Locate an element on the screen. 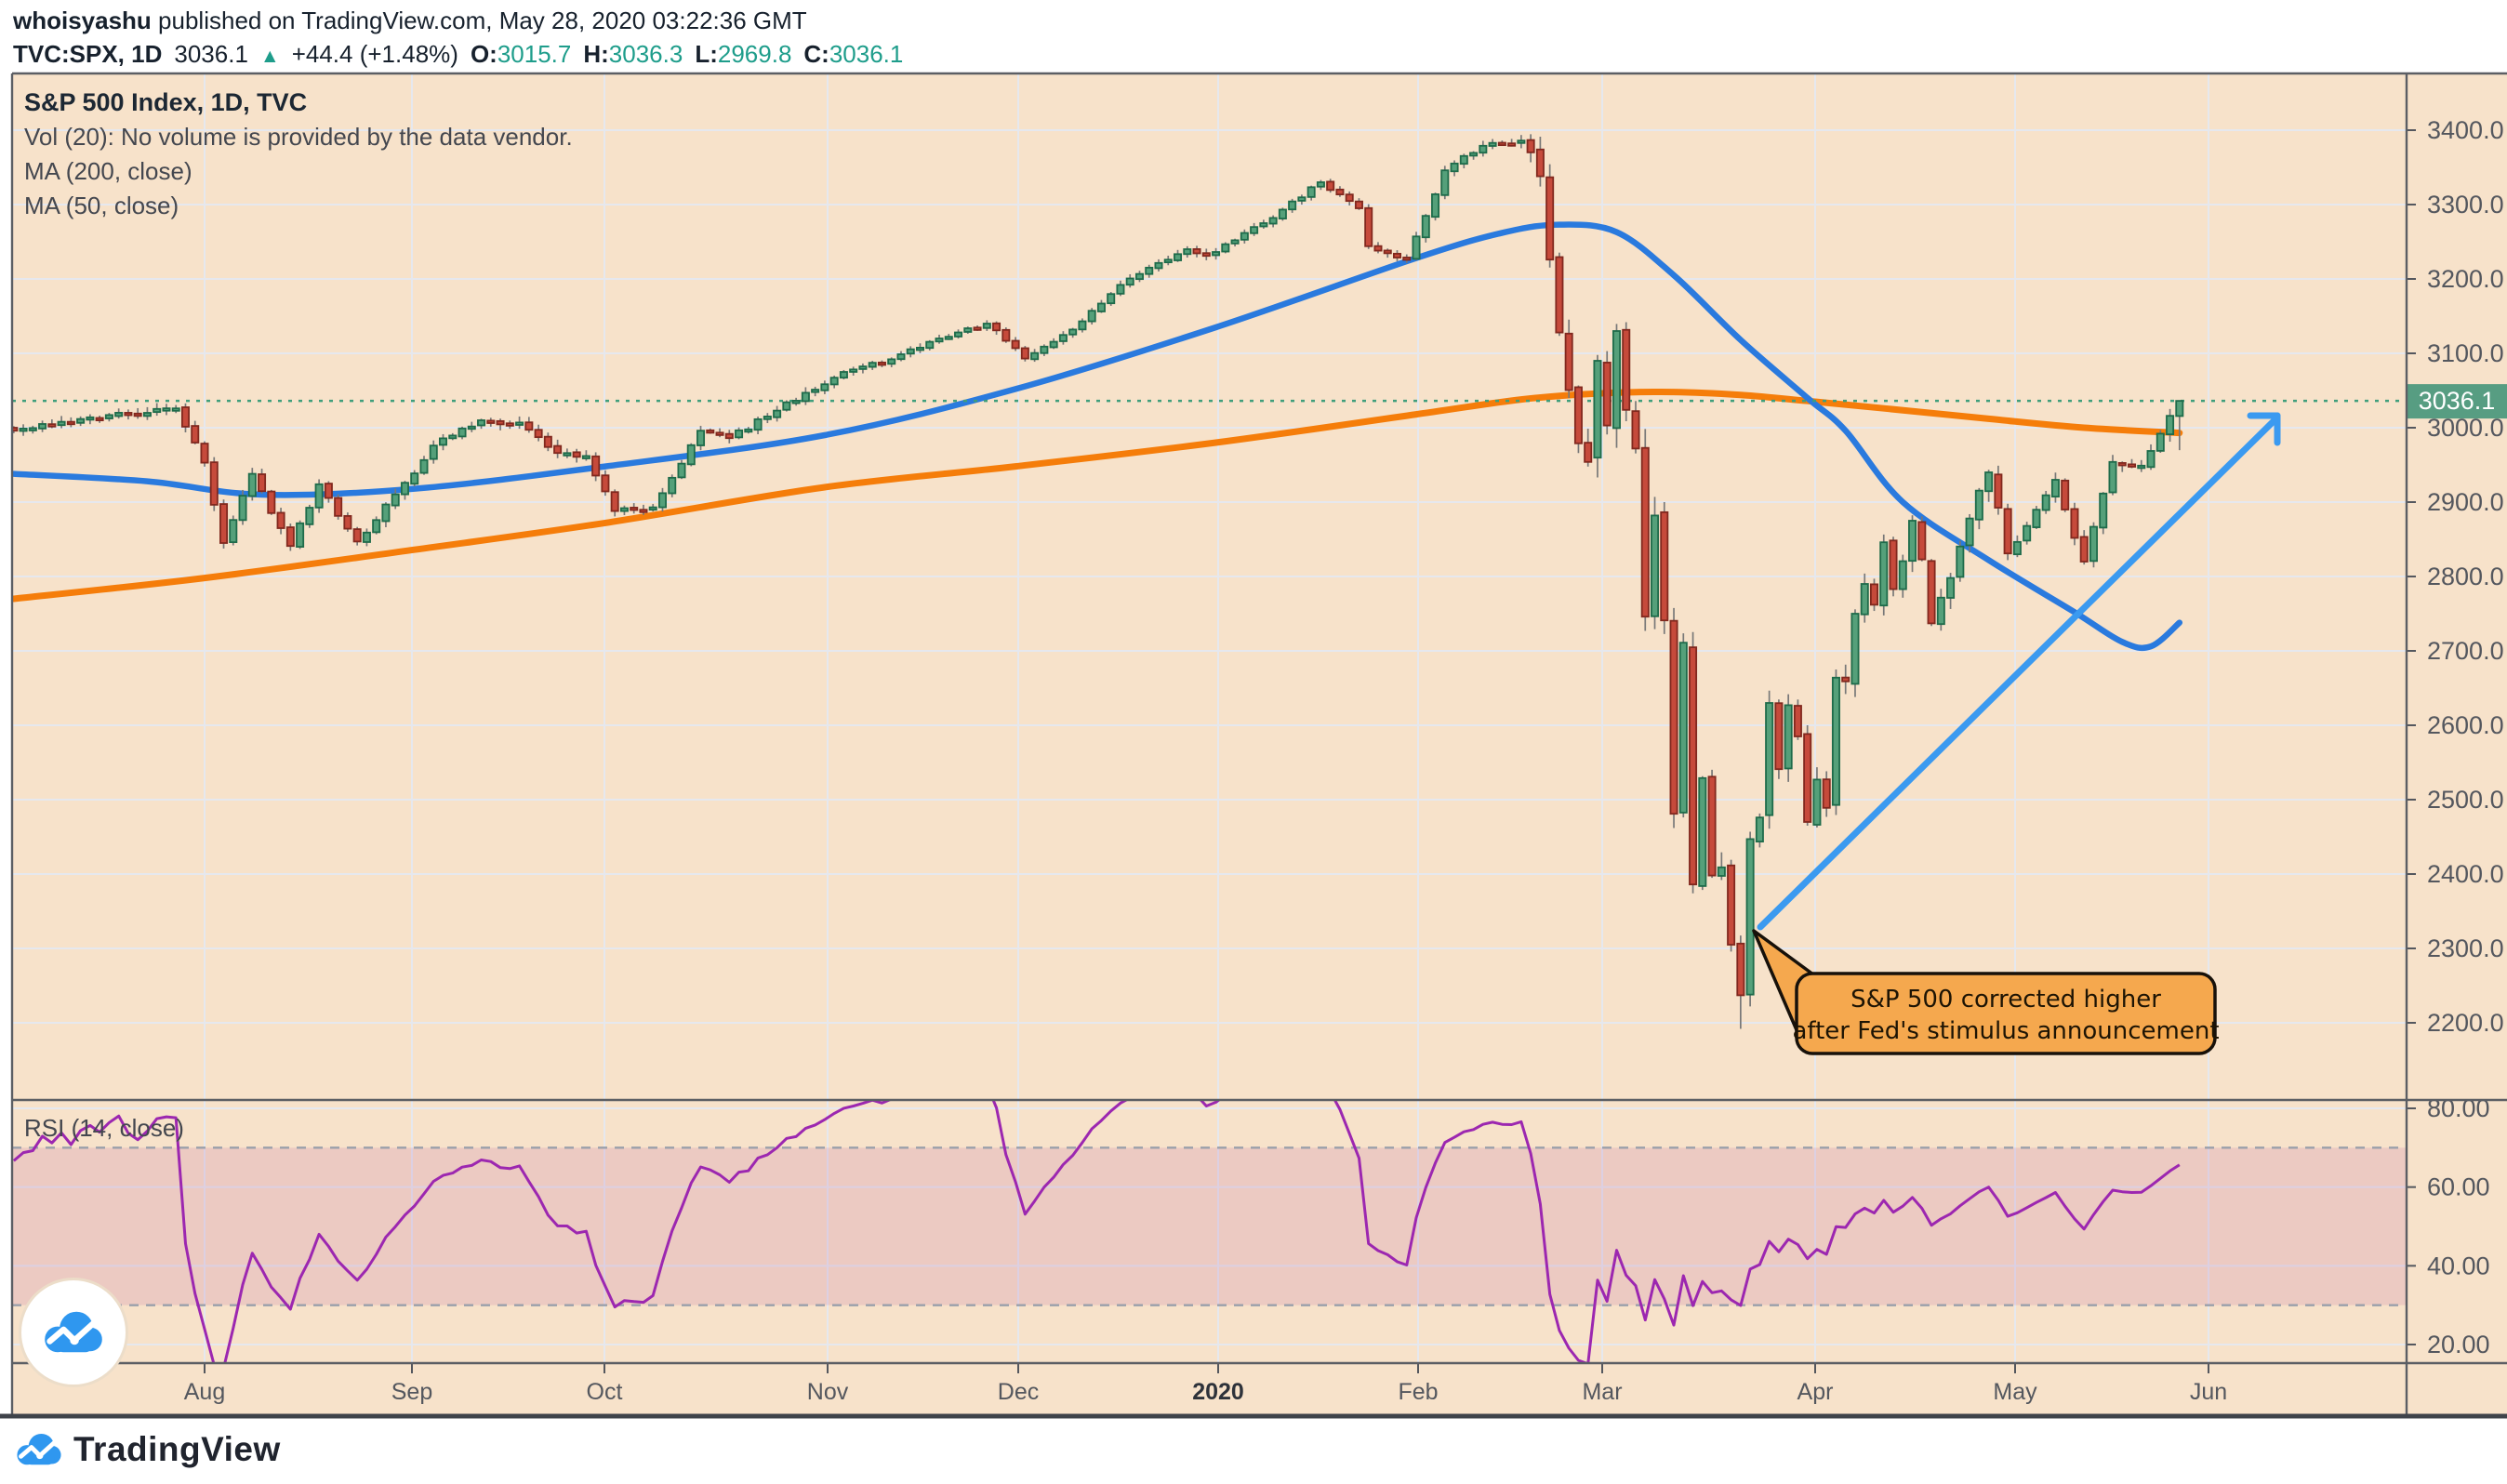  price-tag: 3036.1 is located at coordinates (2457, 401).